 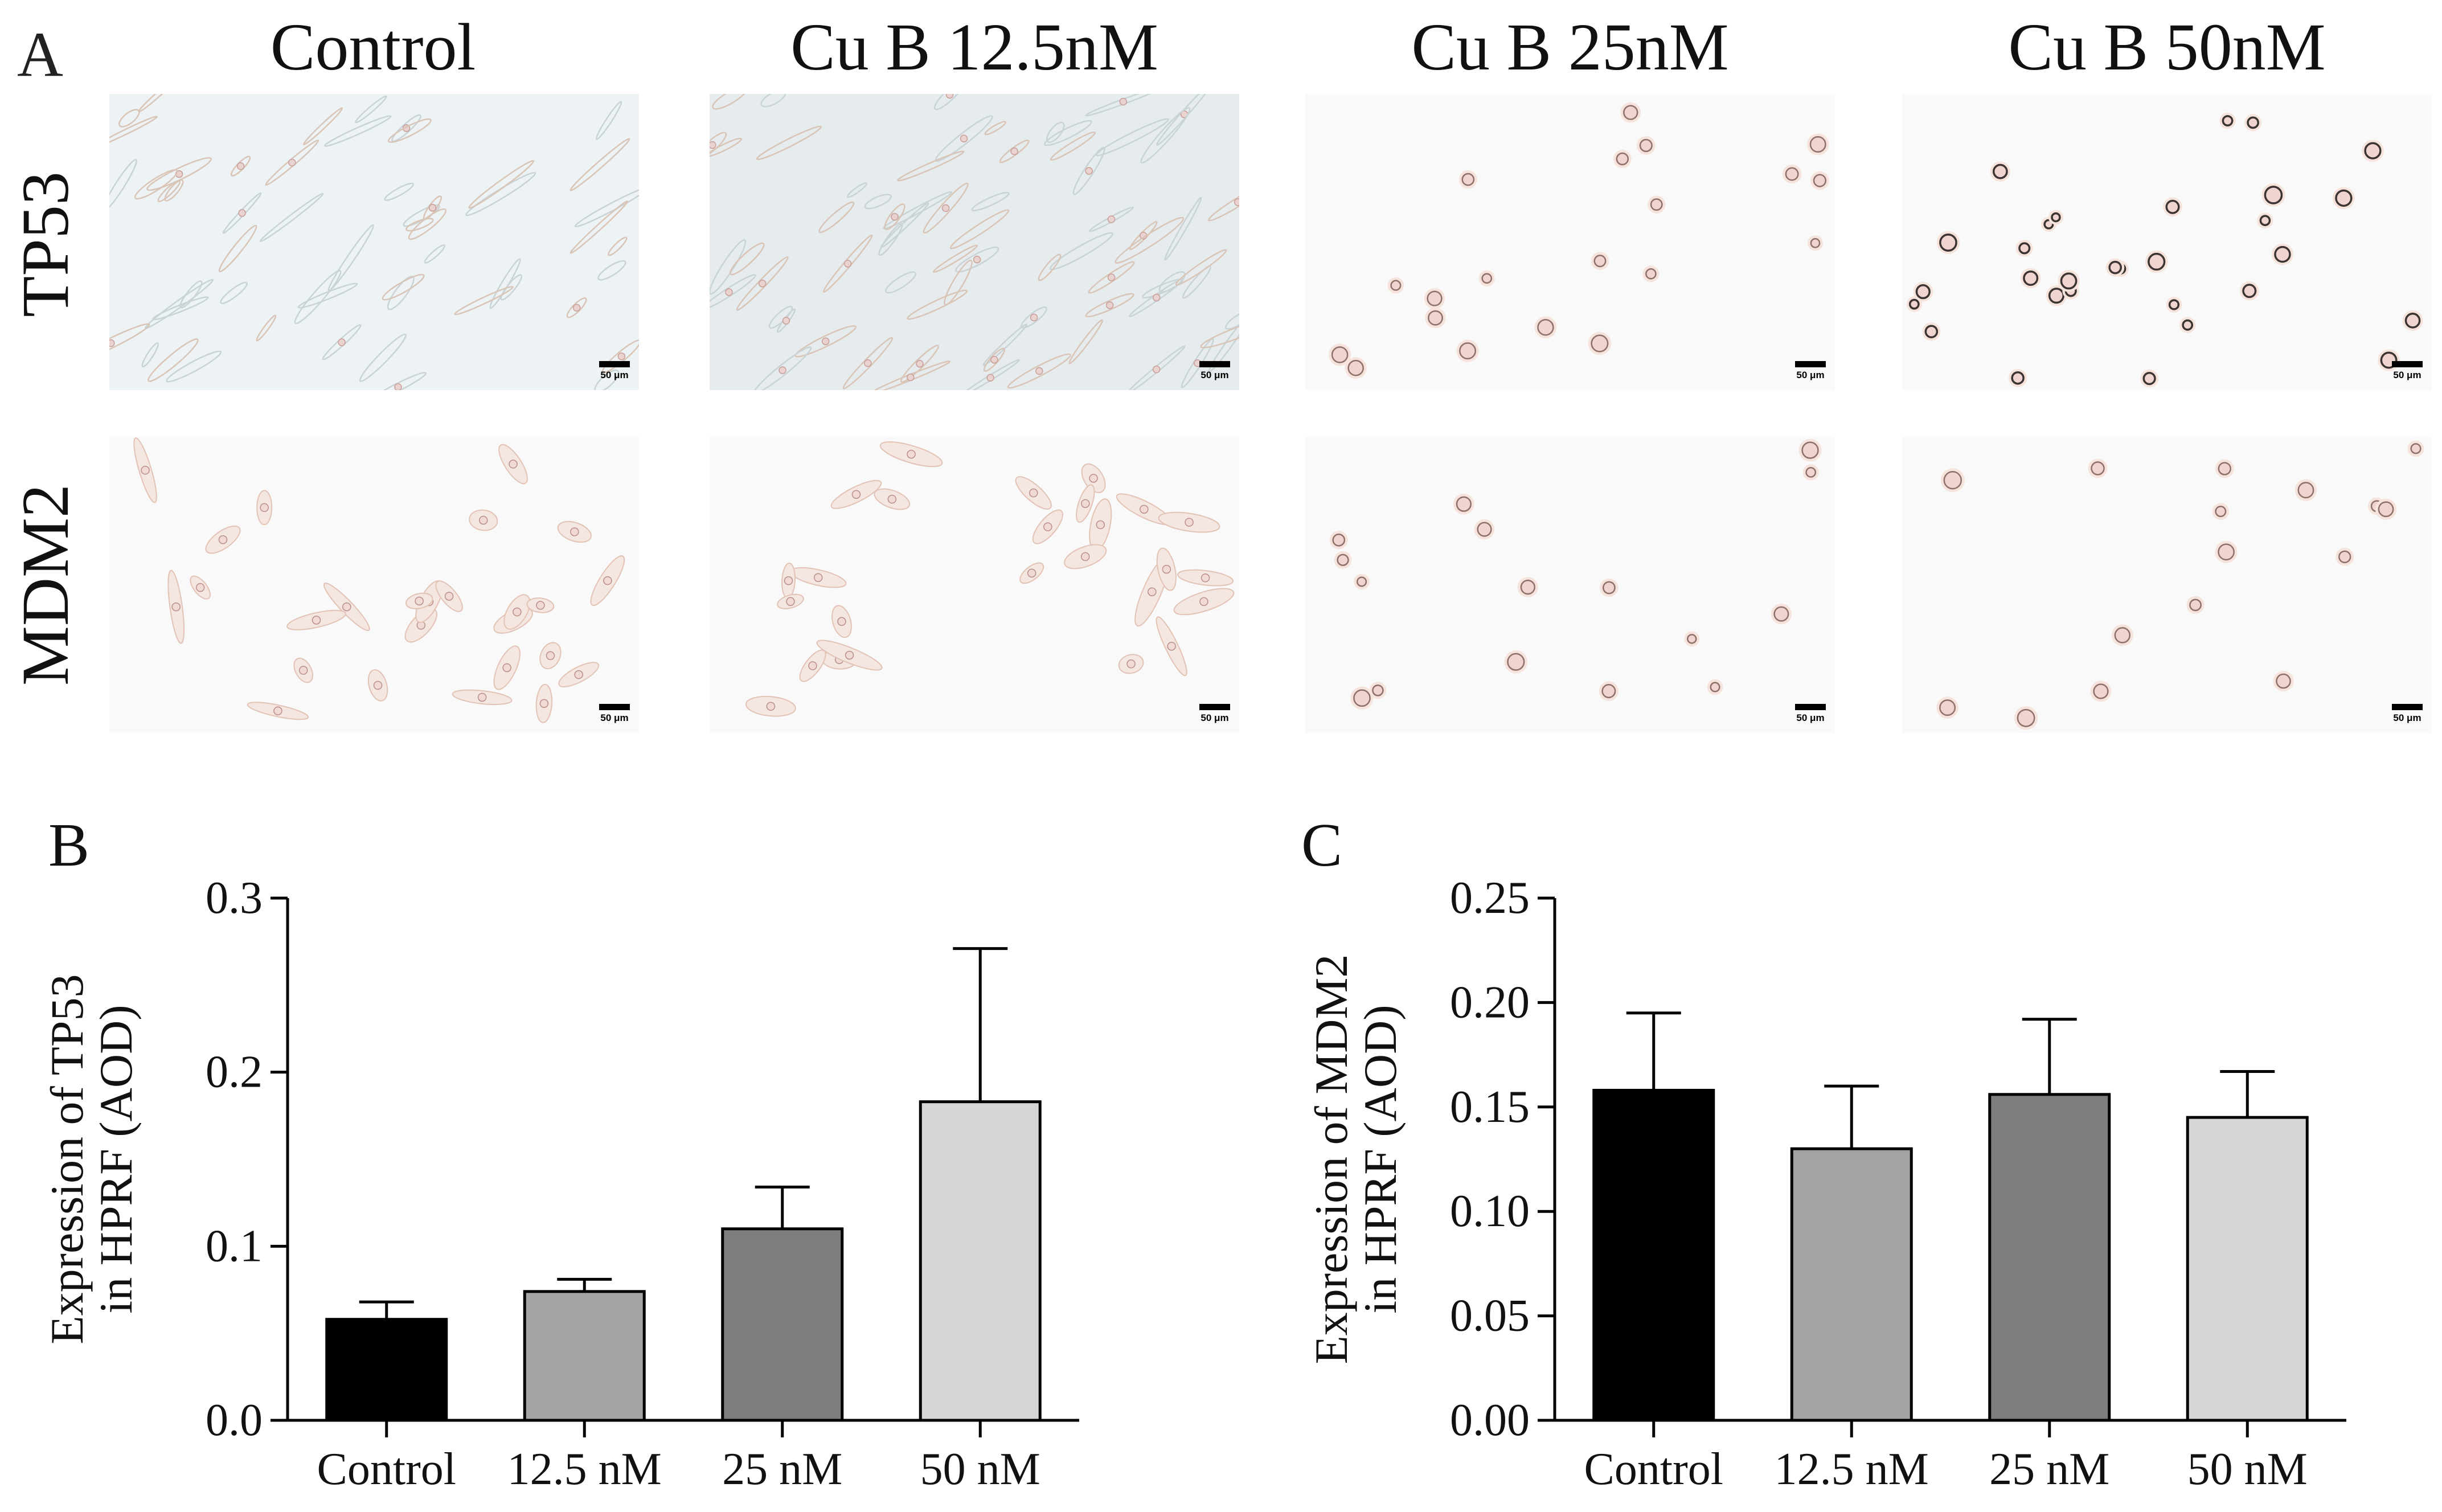 I want to click on y-tick-label: 0.25, so click(x=1490, y=898).